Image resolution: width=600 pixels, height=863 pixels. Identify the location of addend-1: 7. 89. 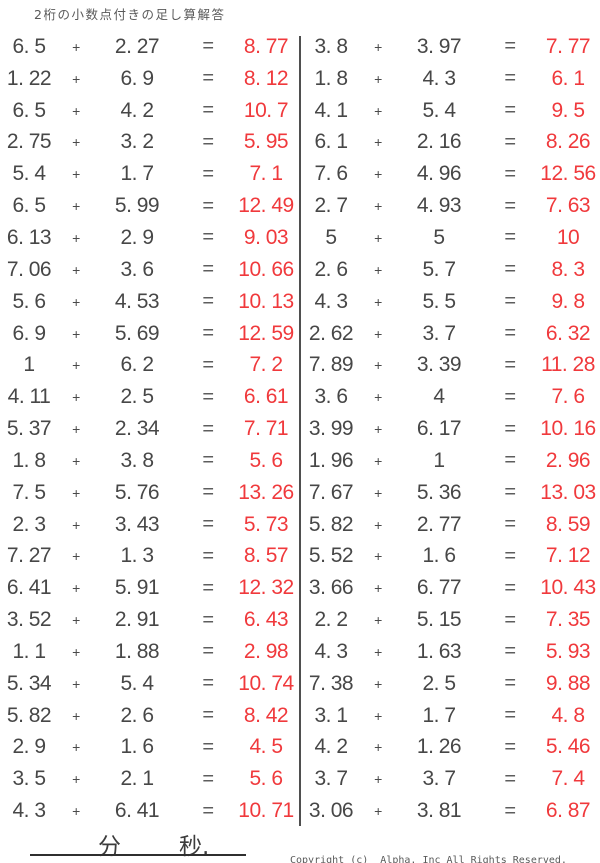
(331, 365).